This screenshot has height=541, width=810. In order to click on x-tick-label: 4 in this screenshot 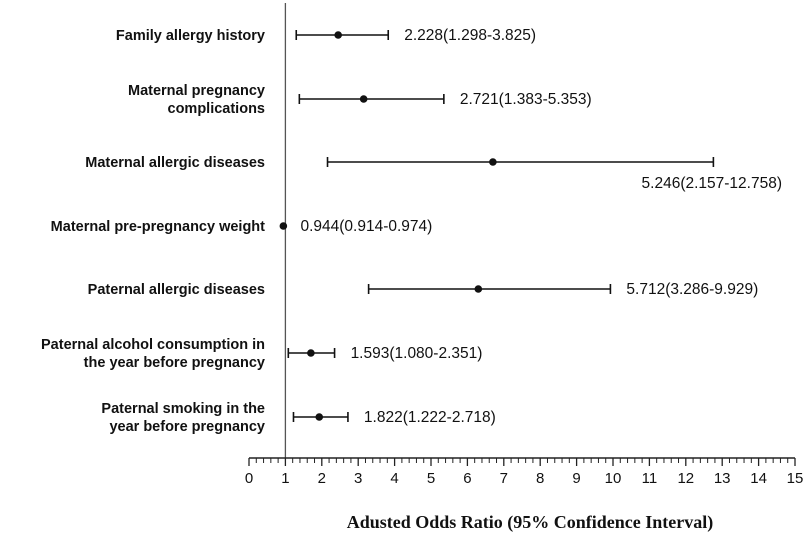, I will do `click(394, 478)`.